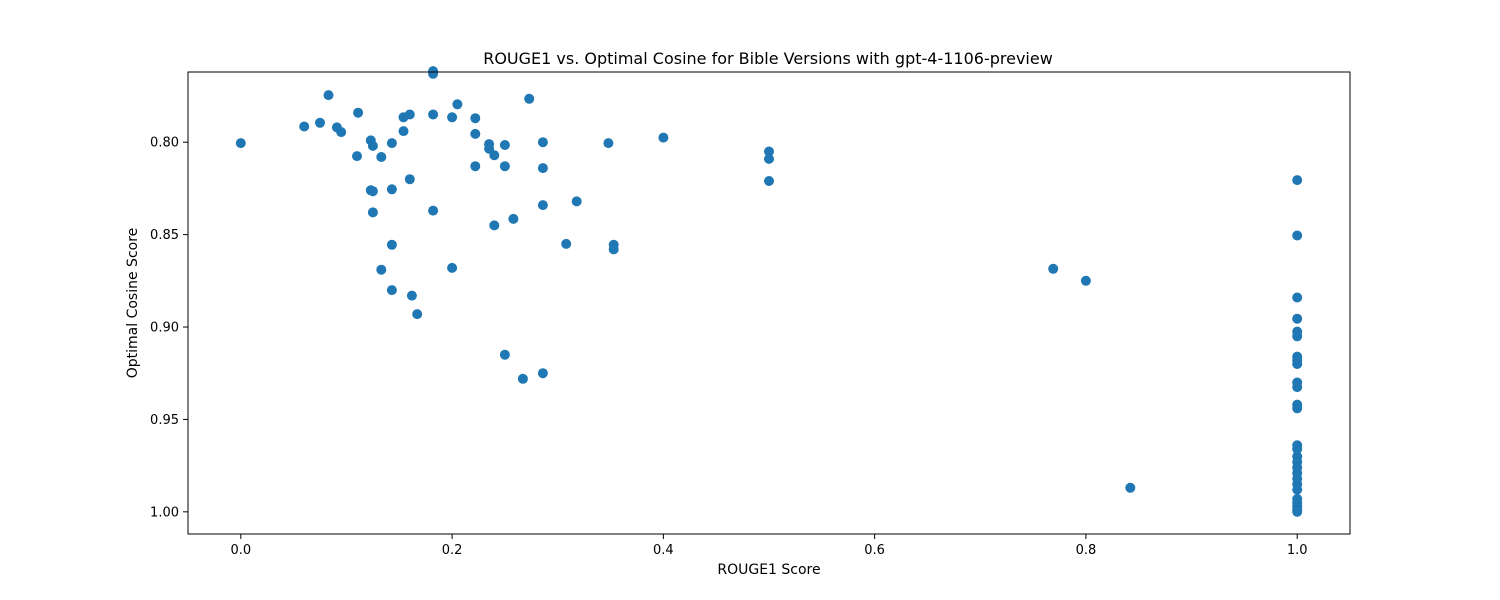 The height and width of the screenshot is (600, 1500). What do you see at coordinates (164, 328) in the screenshot?
I see `y-tick-label-2: 0.90` at bounding box center [164, 328].